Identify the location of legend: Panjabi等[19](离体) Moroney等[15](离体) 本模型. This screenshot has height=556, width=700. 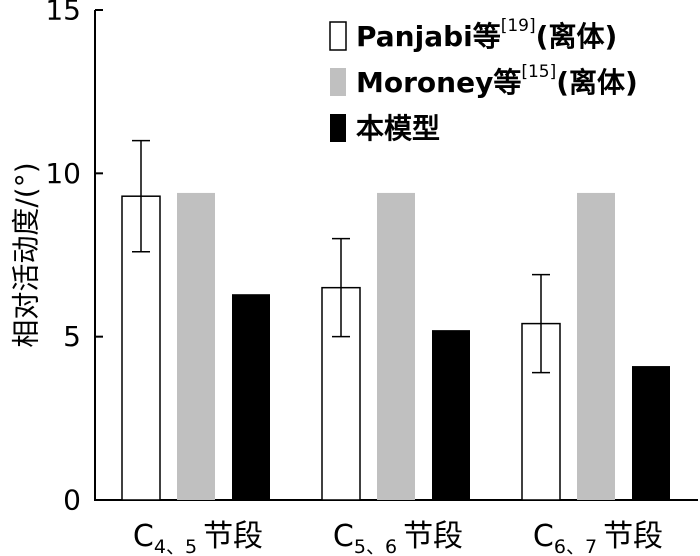
(483, 80).